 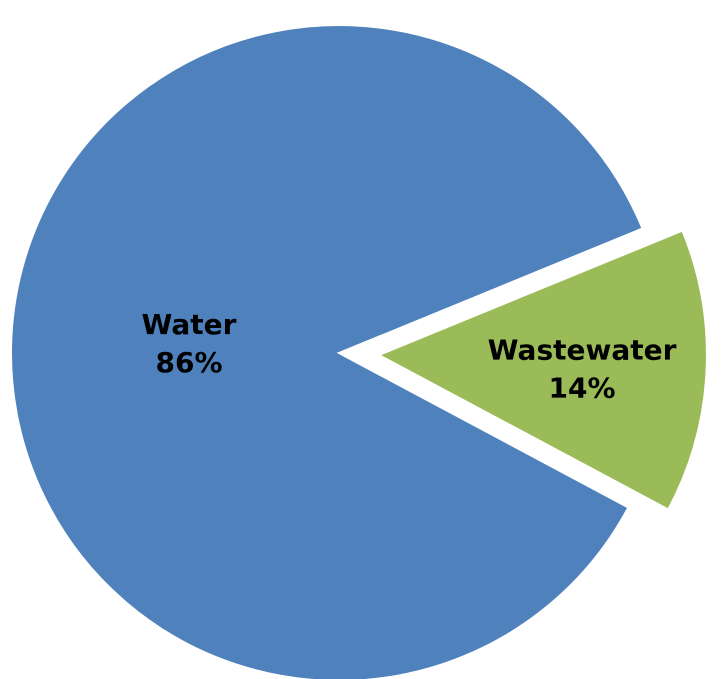 I want to click on slice-label-name-wastewater: Wastewater, so click(x=582, y=349).